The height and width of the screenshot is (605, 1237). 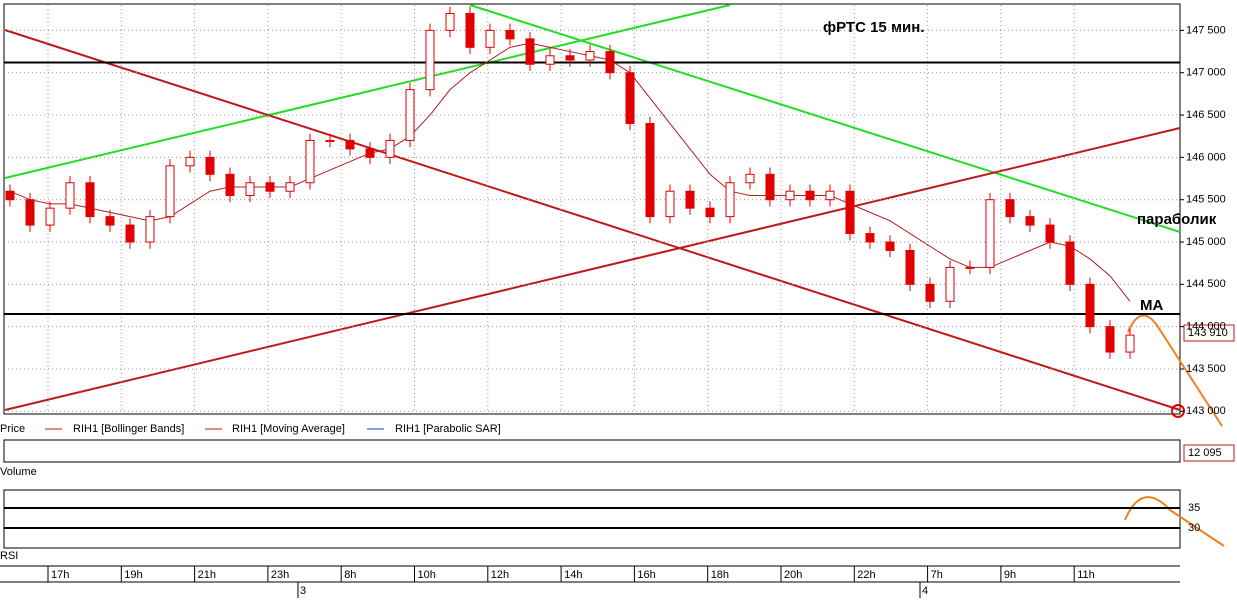 I want to click on x-tick-label: 21h, so click(x=207, y=575).